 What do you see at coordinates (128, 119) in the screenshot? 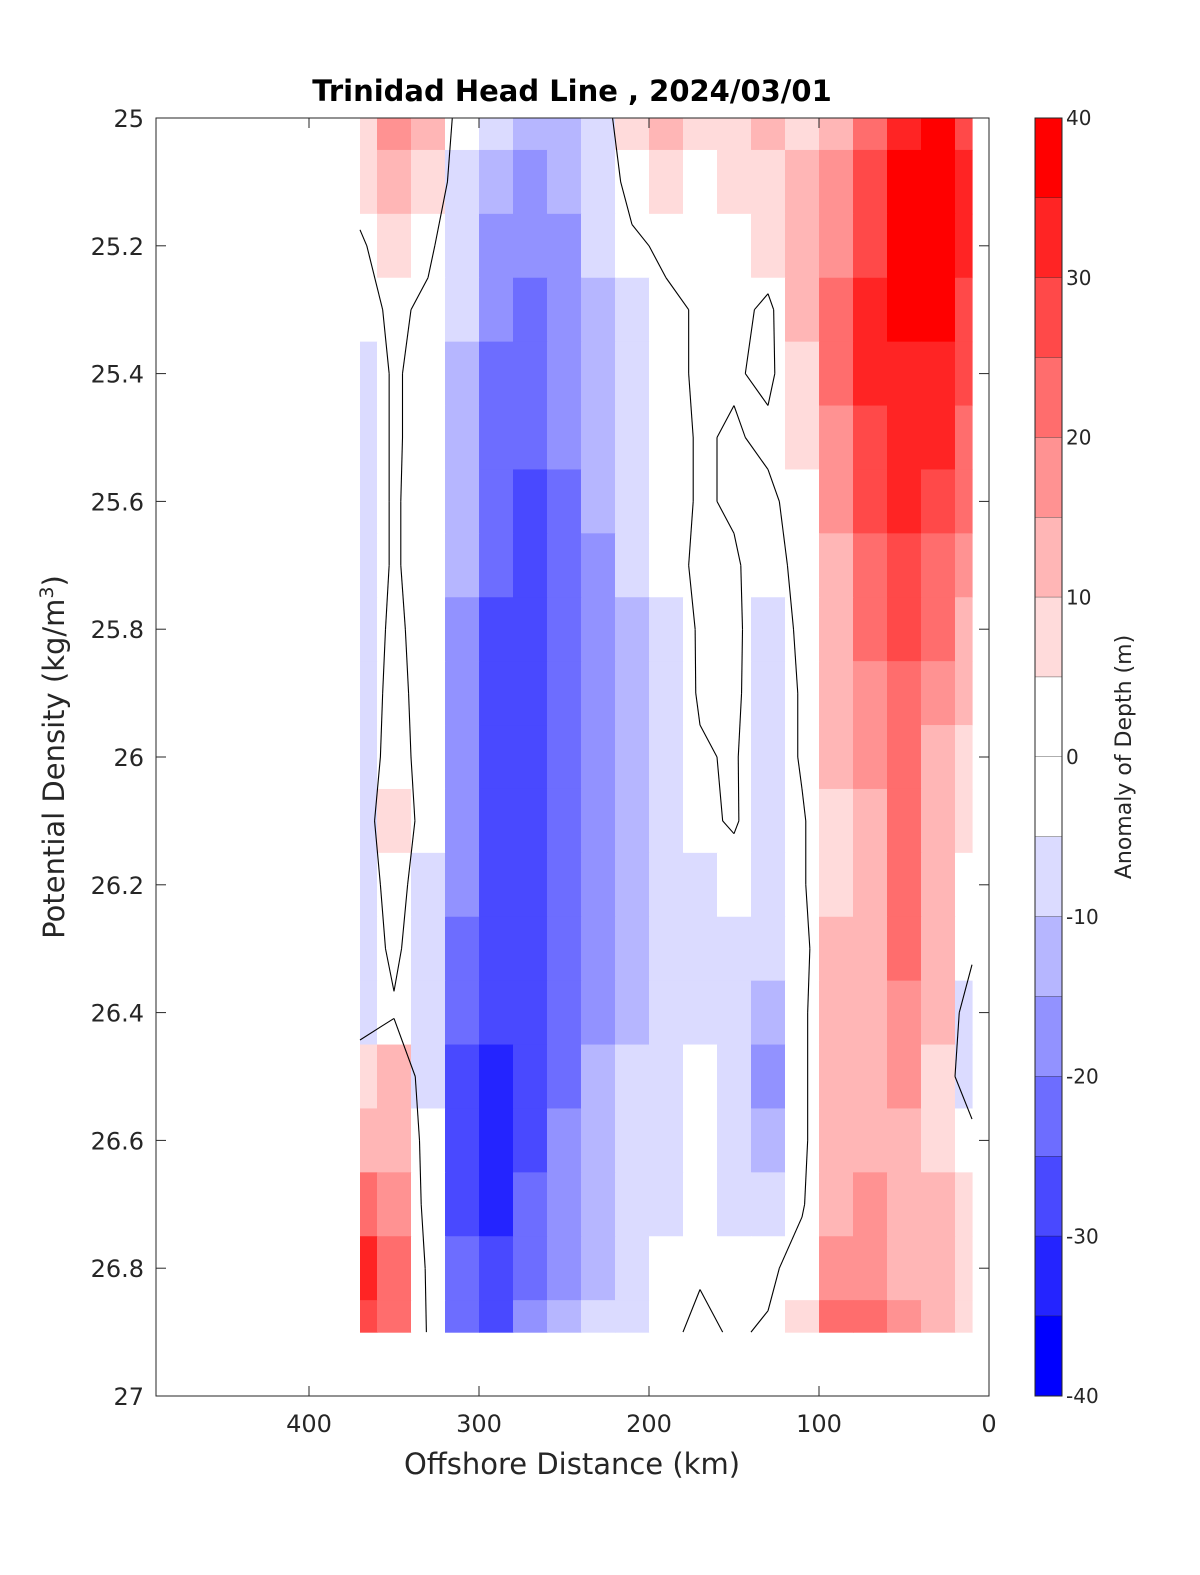
I see `y-tick-label: 25` at bounding box center [128, 119].